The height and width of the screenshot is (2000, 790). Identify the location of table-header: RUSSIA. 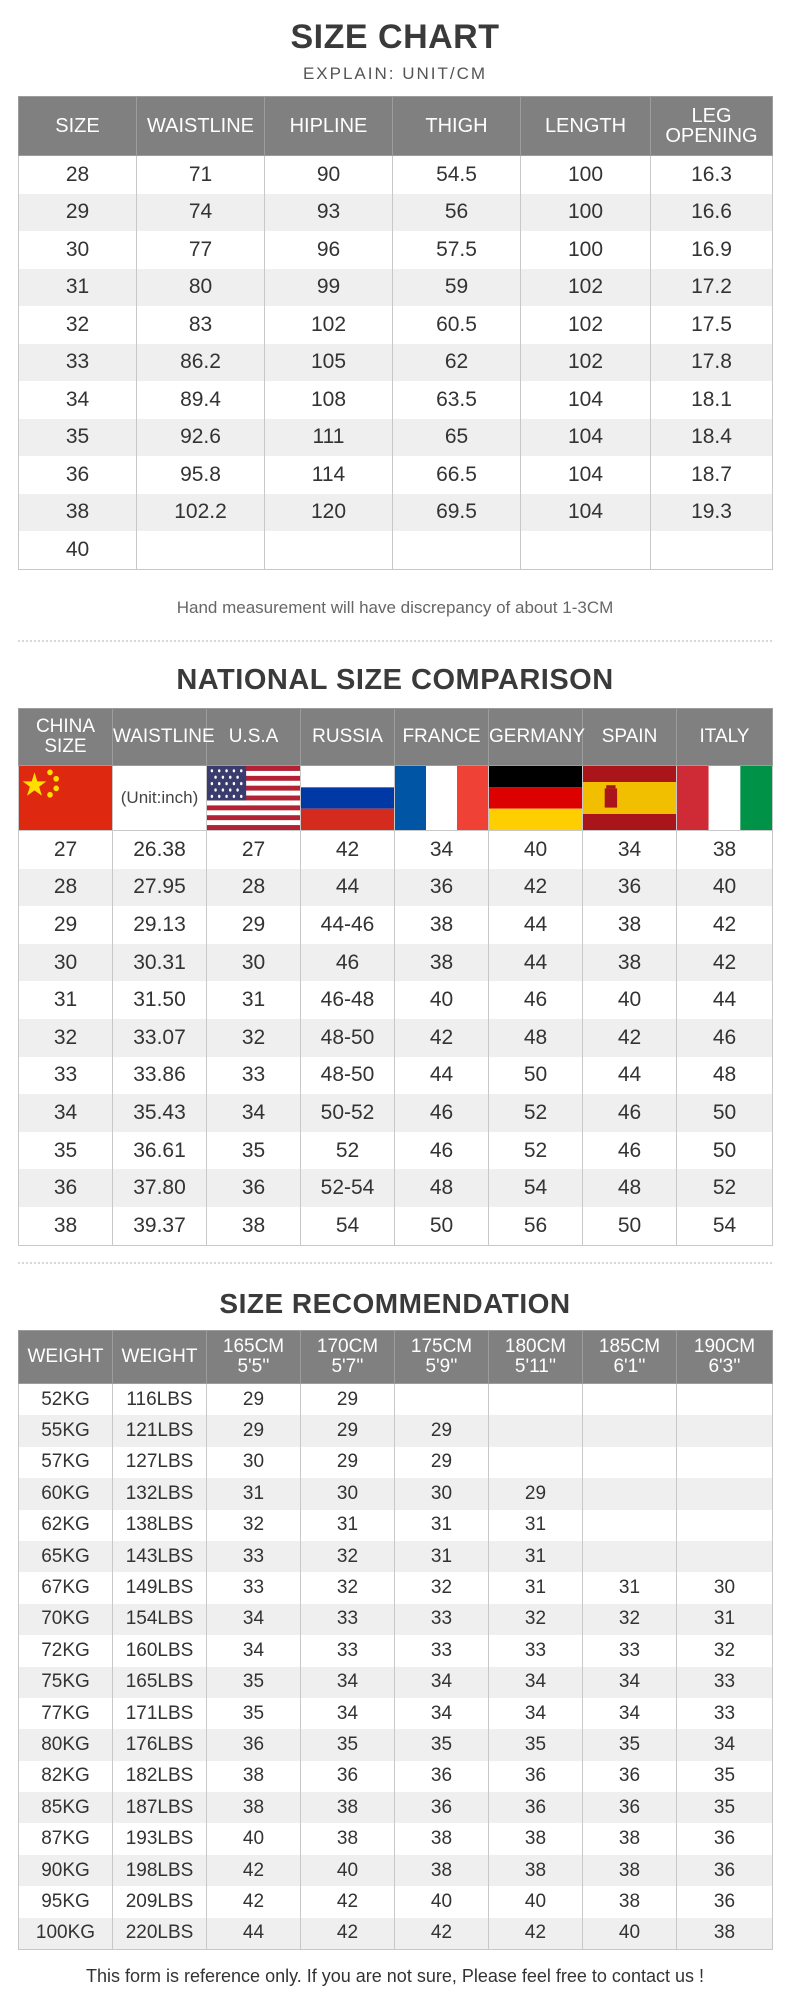
(347, 737).